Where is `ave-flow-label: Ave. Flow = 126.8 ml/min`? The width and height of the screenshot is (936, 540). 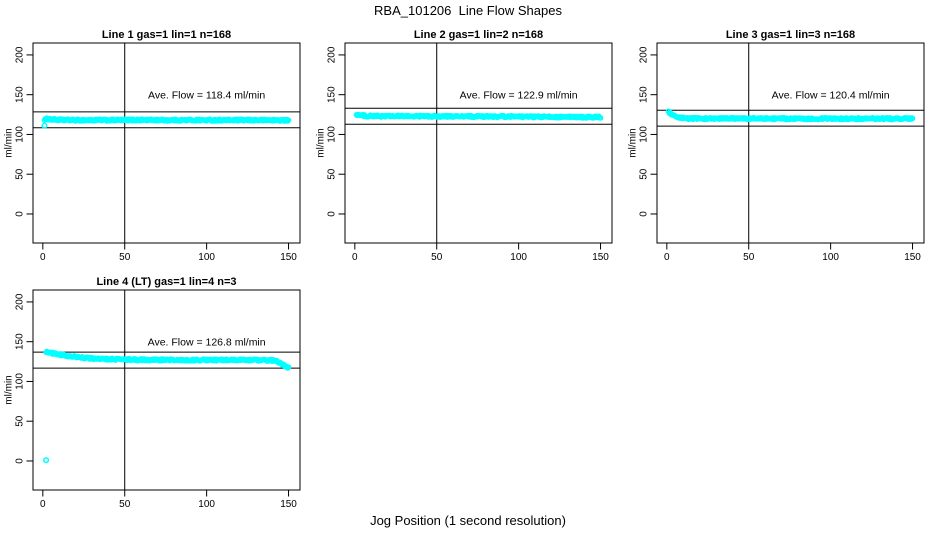
ave-flow-label: Ave. Flow = 126.8 ml/min is located at coordinates (207, 342).